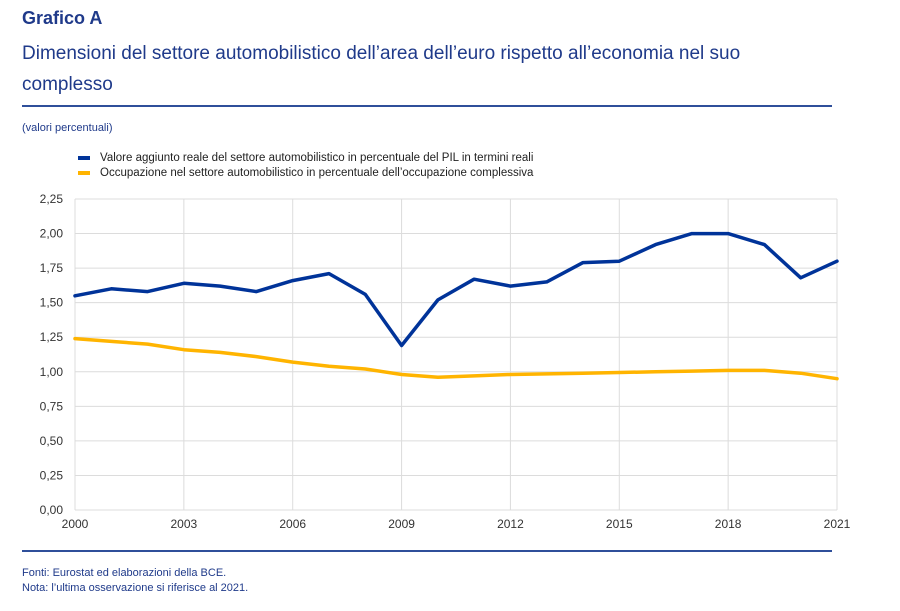 The image size is (900, 611). I want to click on x-tick-label: 2012, so click(510, 524).